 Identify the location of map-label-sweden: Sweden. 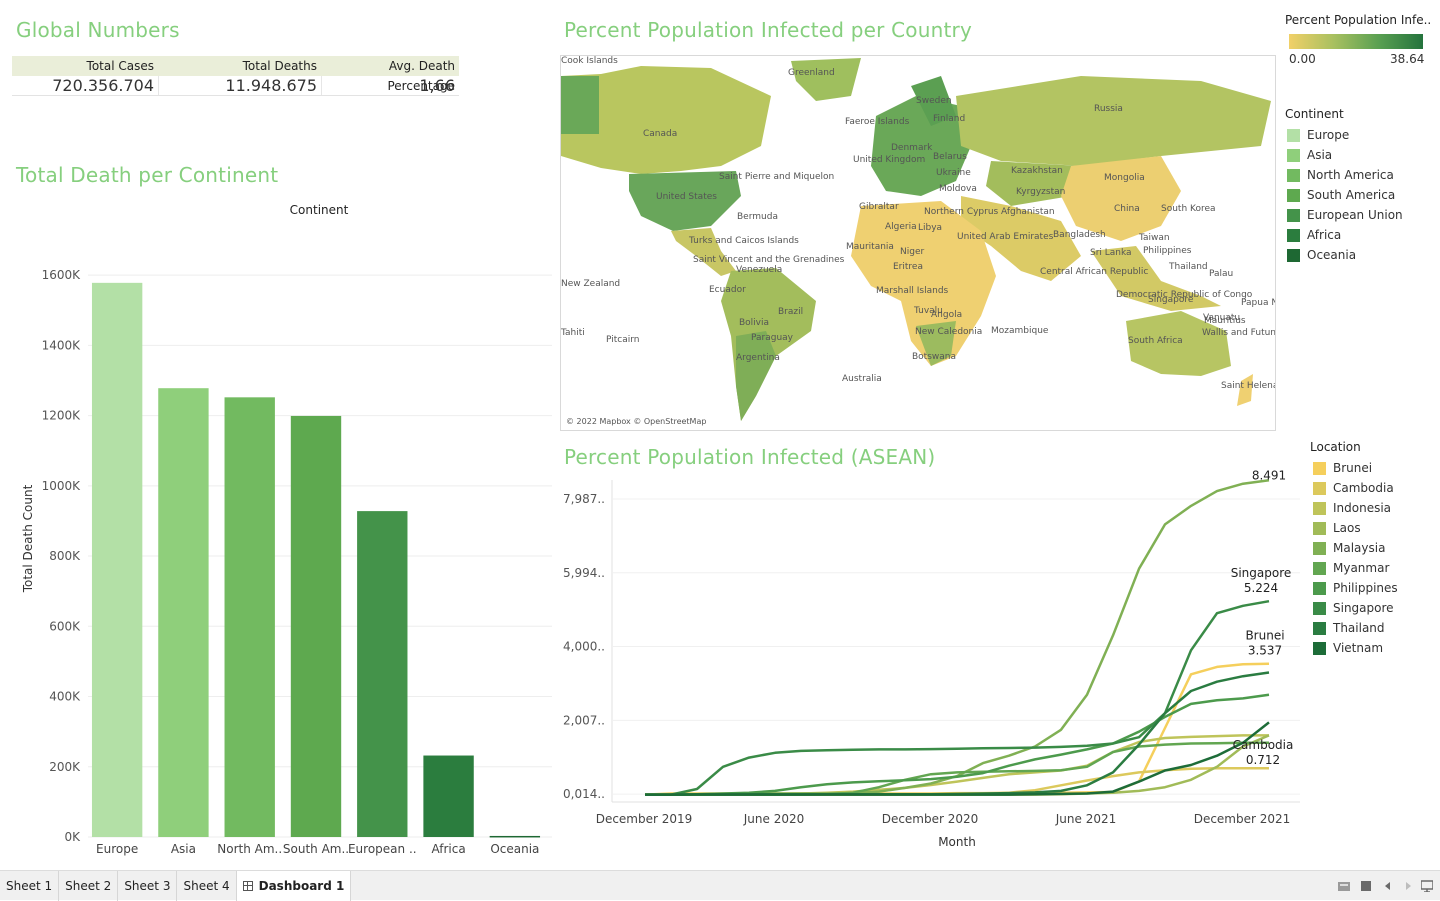
(934, 101).